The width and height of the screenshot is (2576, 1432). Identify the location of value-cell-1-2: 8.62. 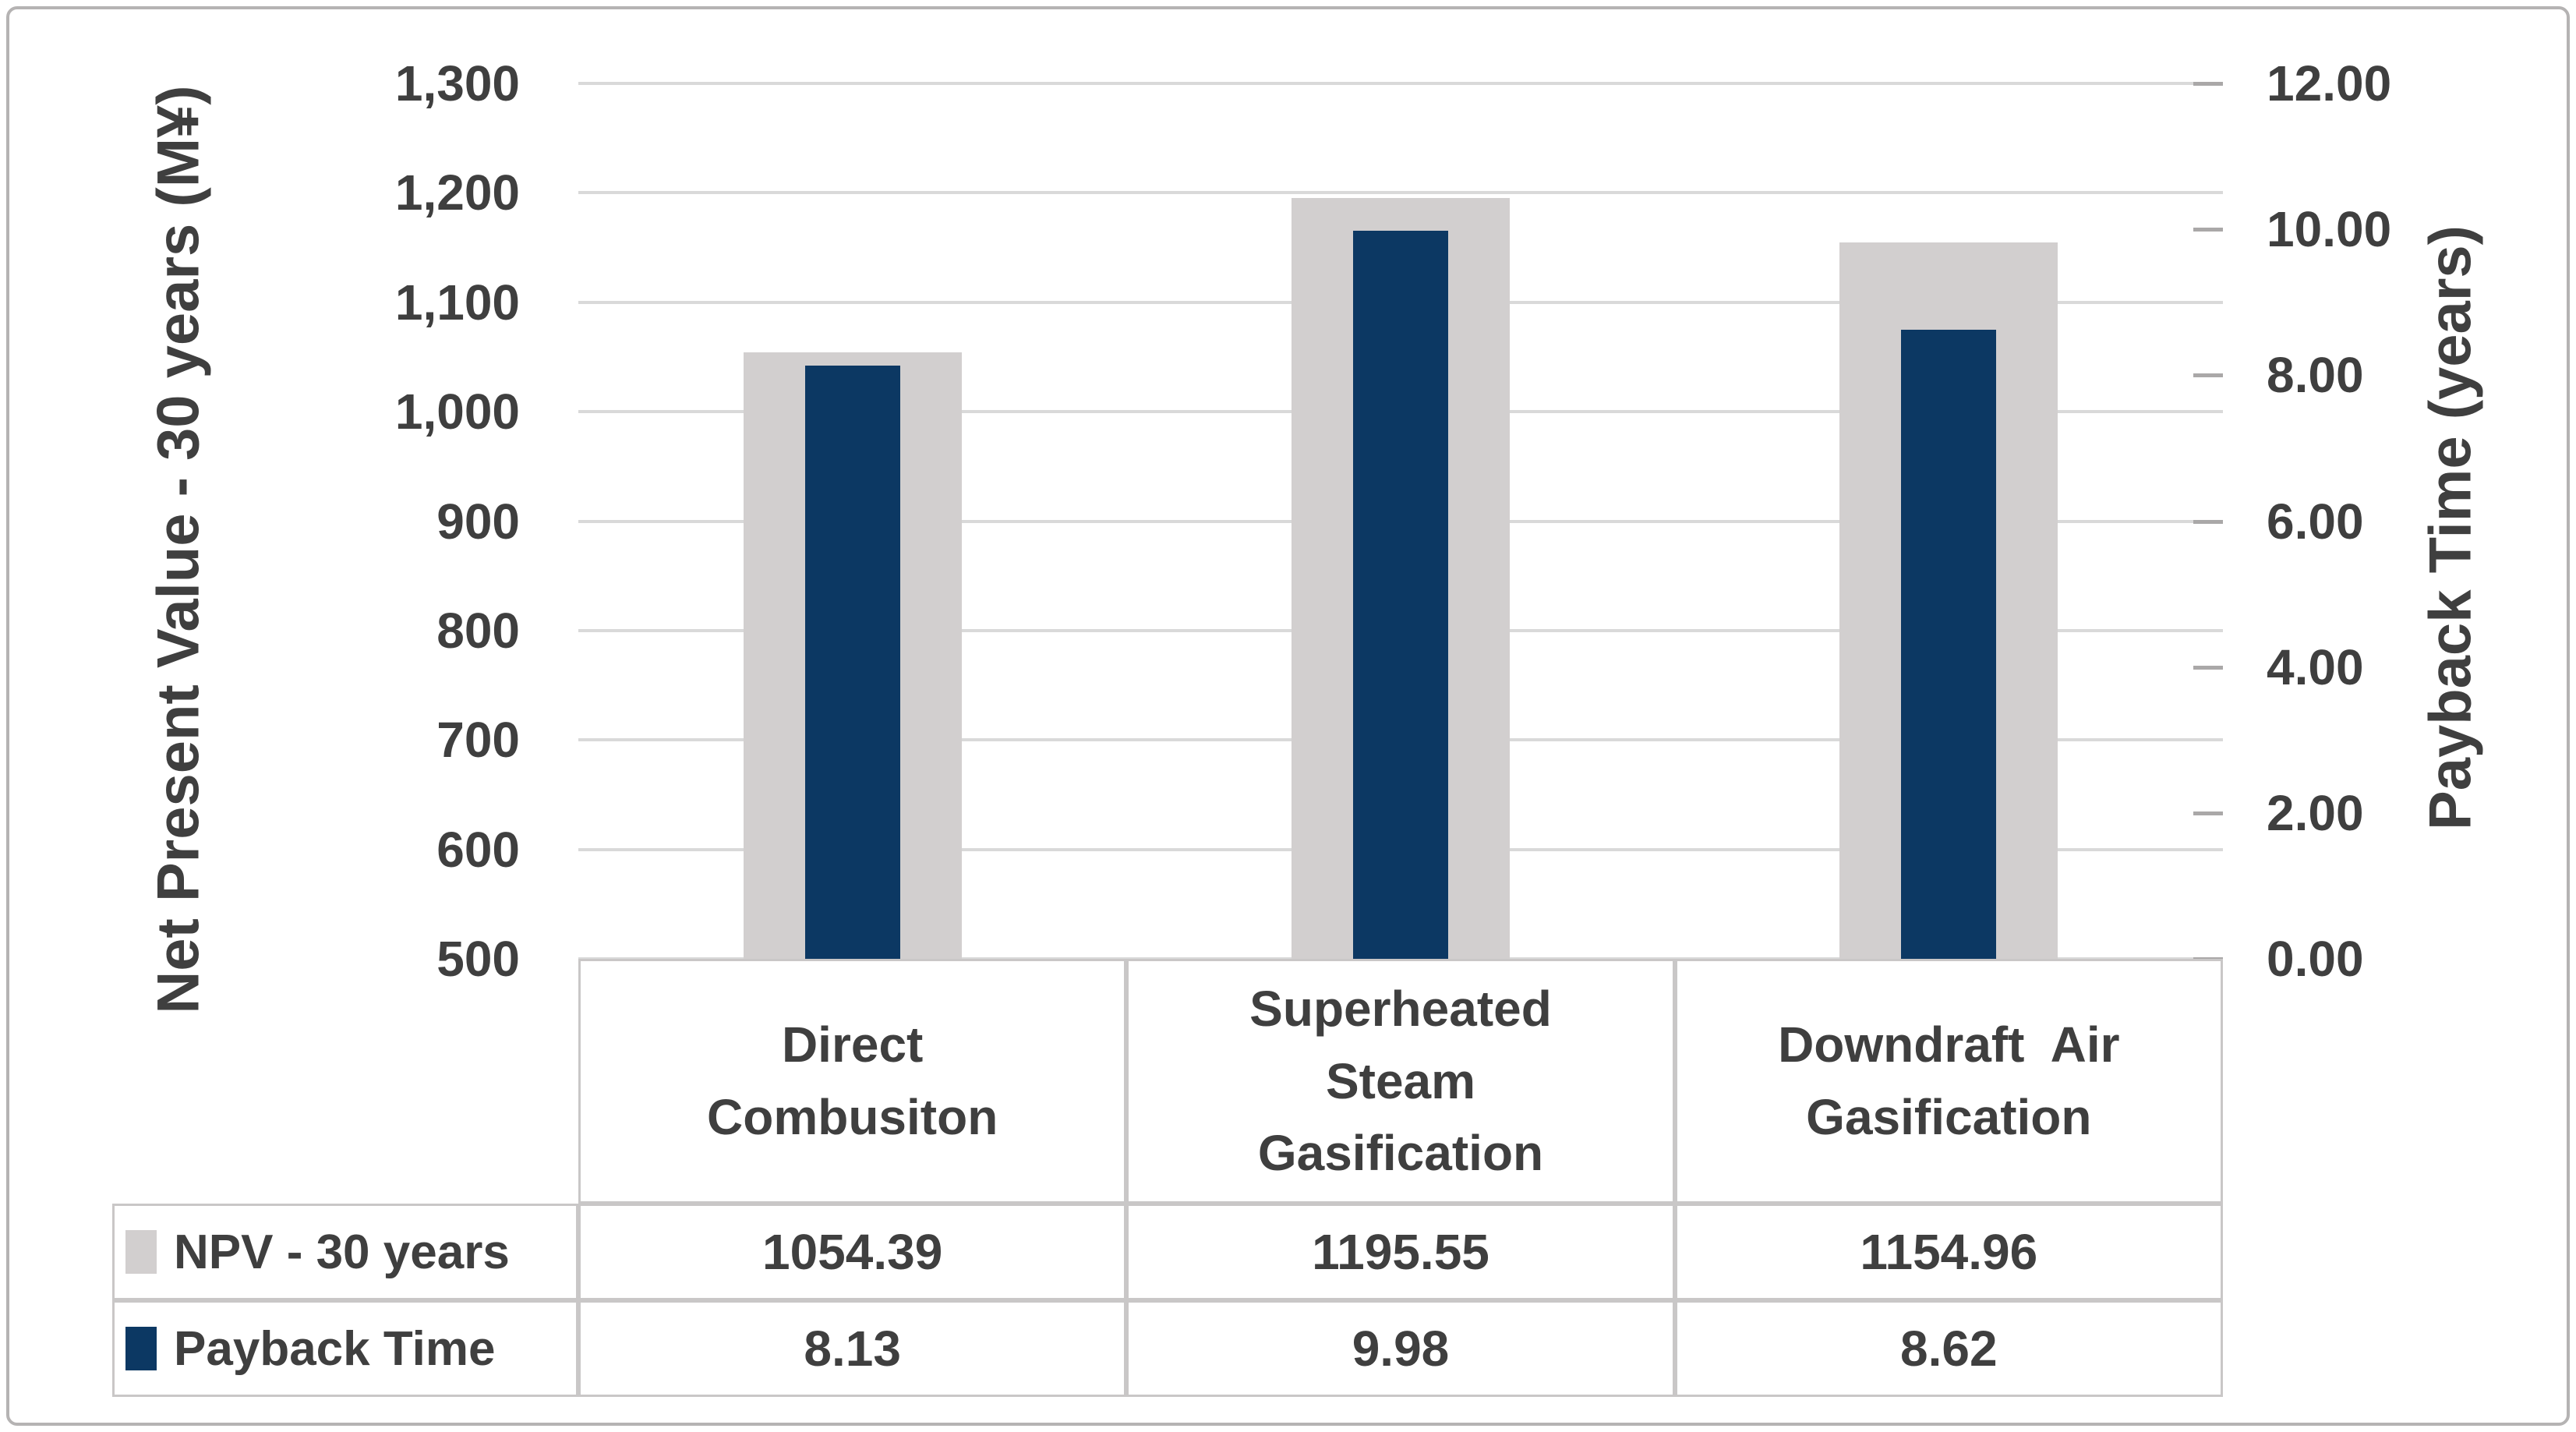
(1948, 1349).